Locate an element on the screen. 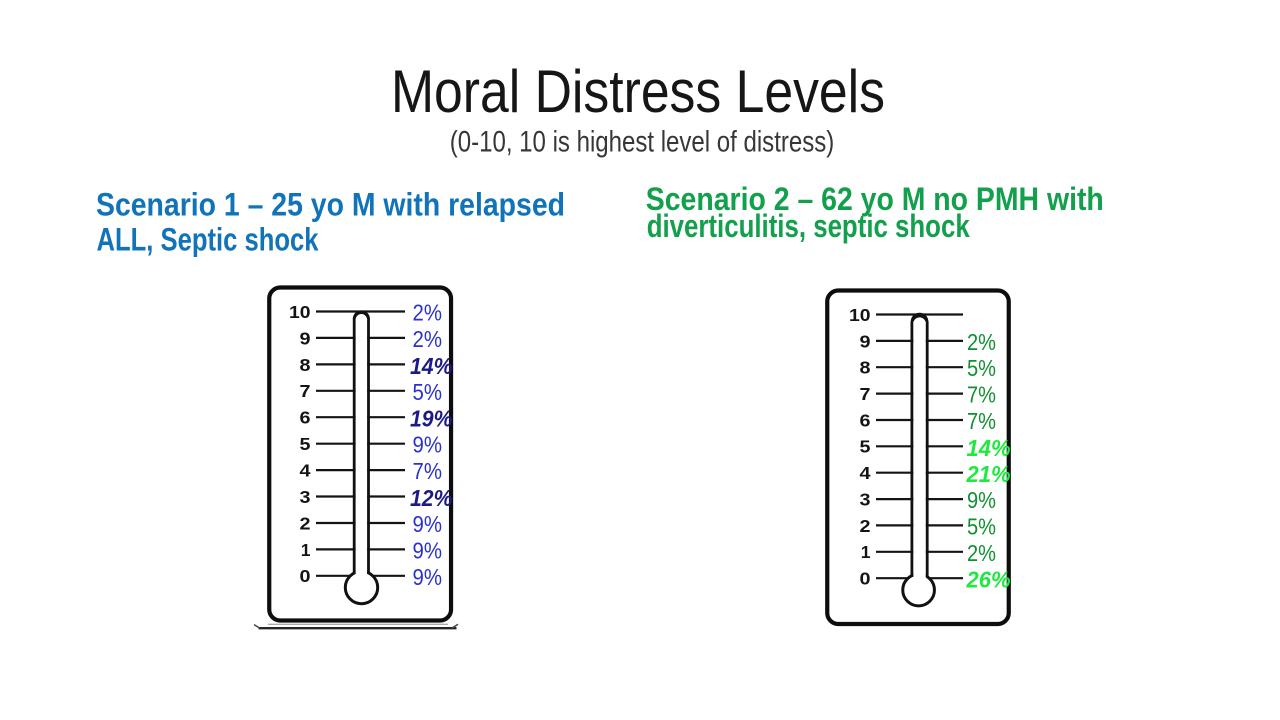 The height and width of the screenshot is (720, 1280). svg-text:(0-10, 10 is highest level of: (0-10, 10 is highest level of distress) is located at coordinates (642, 141).